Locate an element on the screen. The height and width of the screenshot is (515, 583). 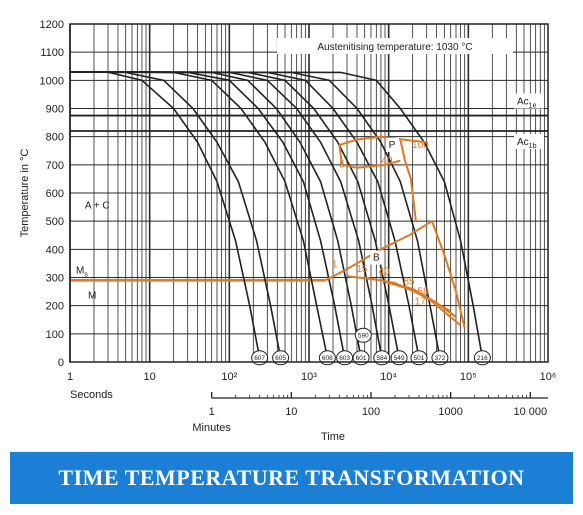
y-tick-label: 0 is located at coordinates (61, 363).